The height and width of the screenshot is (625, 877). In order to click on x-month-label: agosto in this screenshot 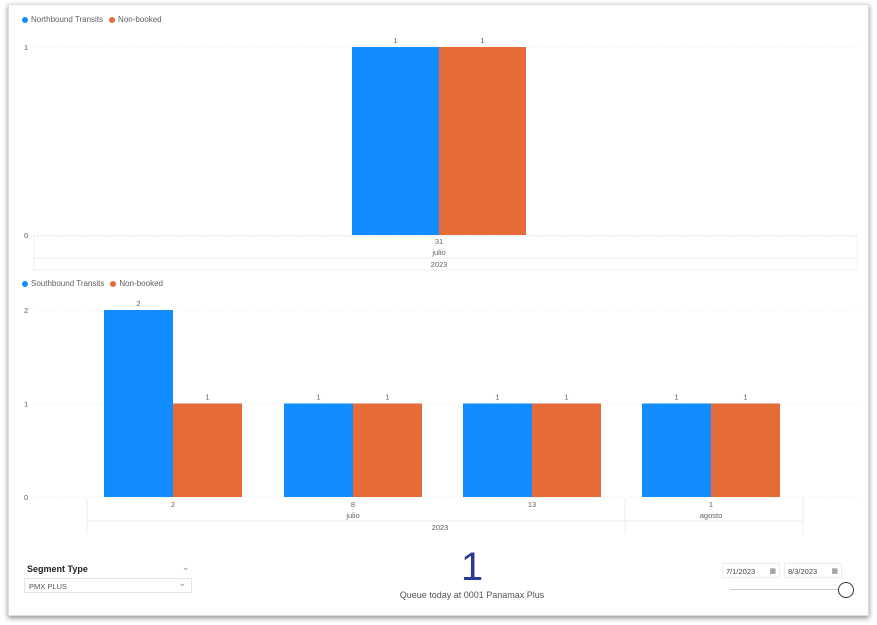, I will do `click(711, 515)`.